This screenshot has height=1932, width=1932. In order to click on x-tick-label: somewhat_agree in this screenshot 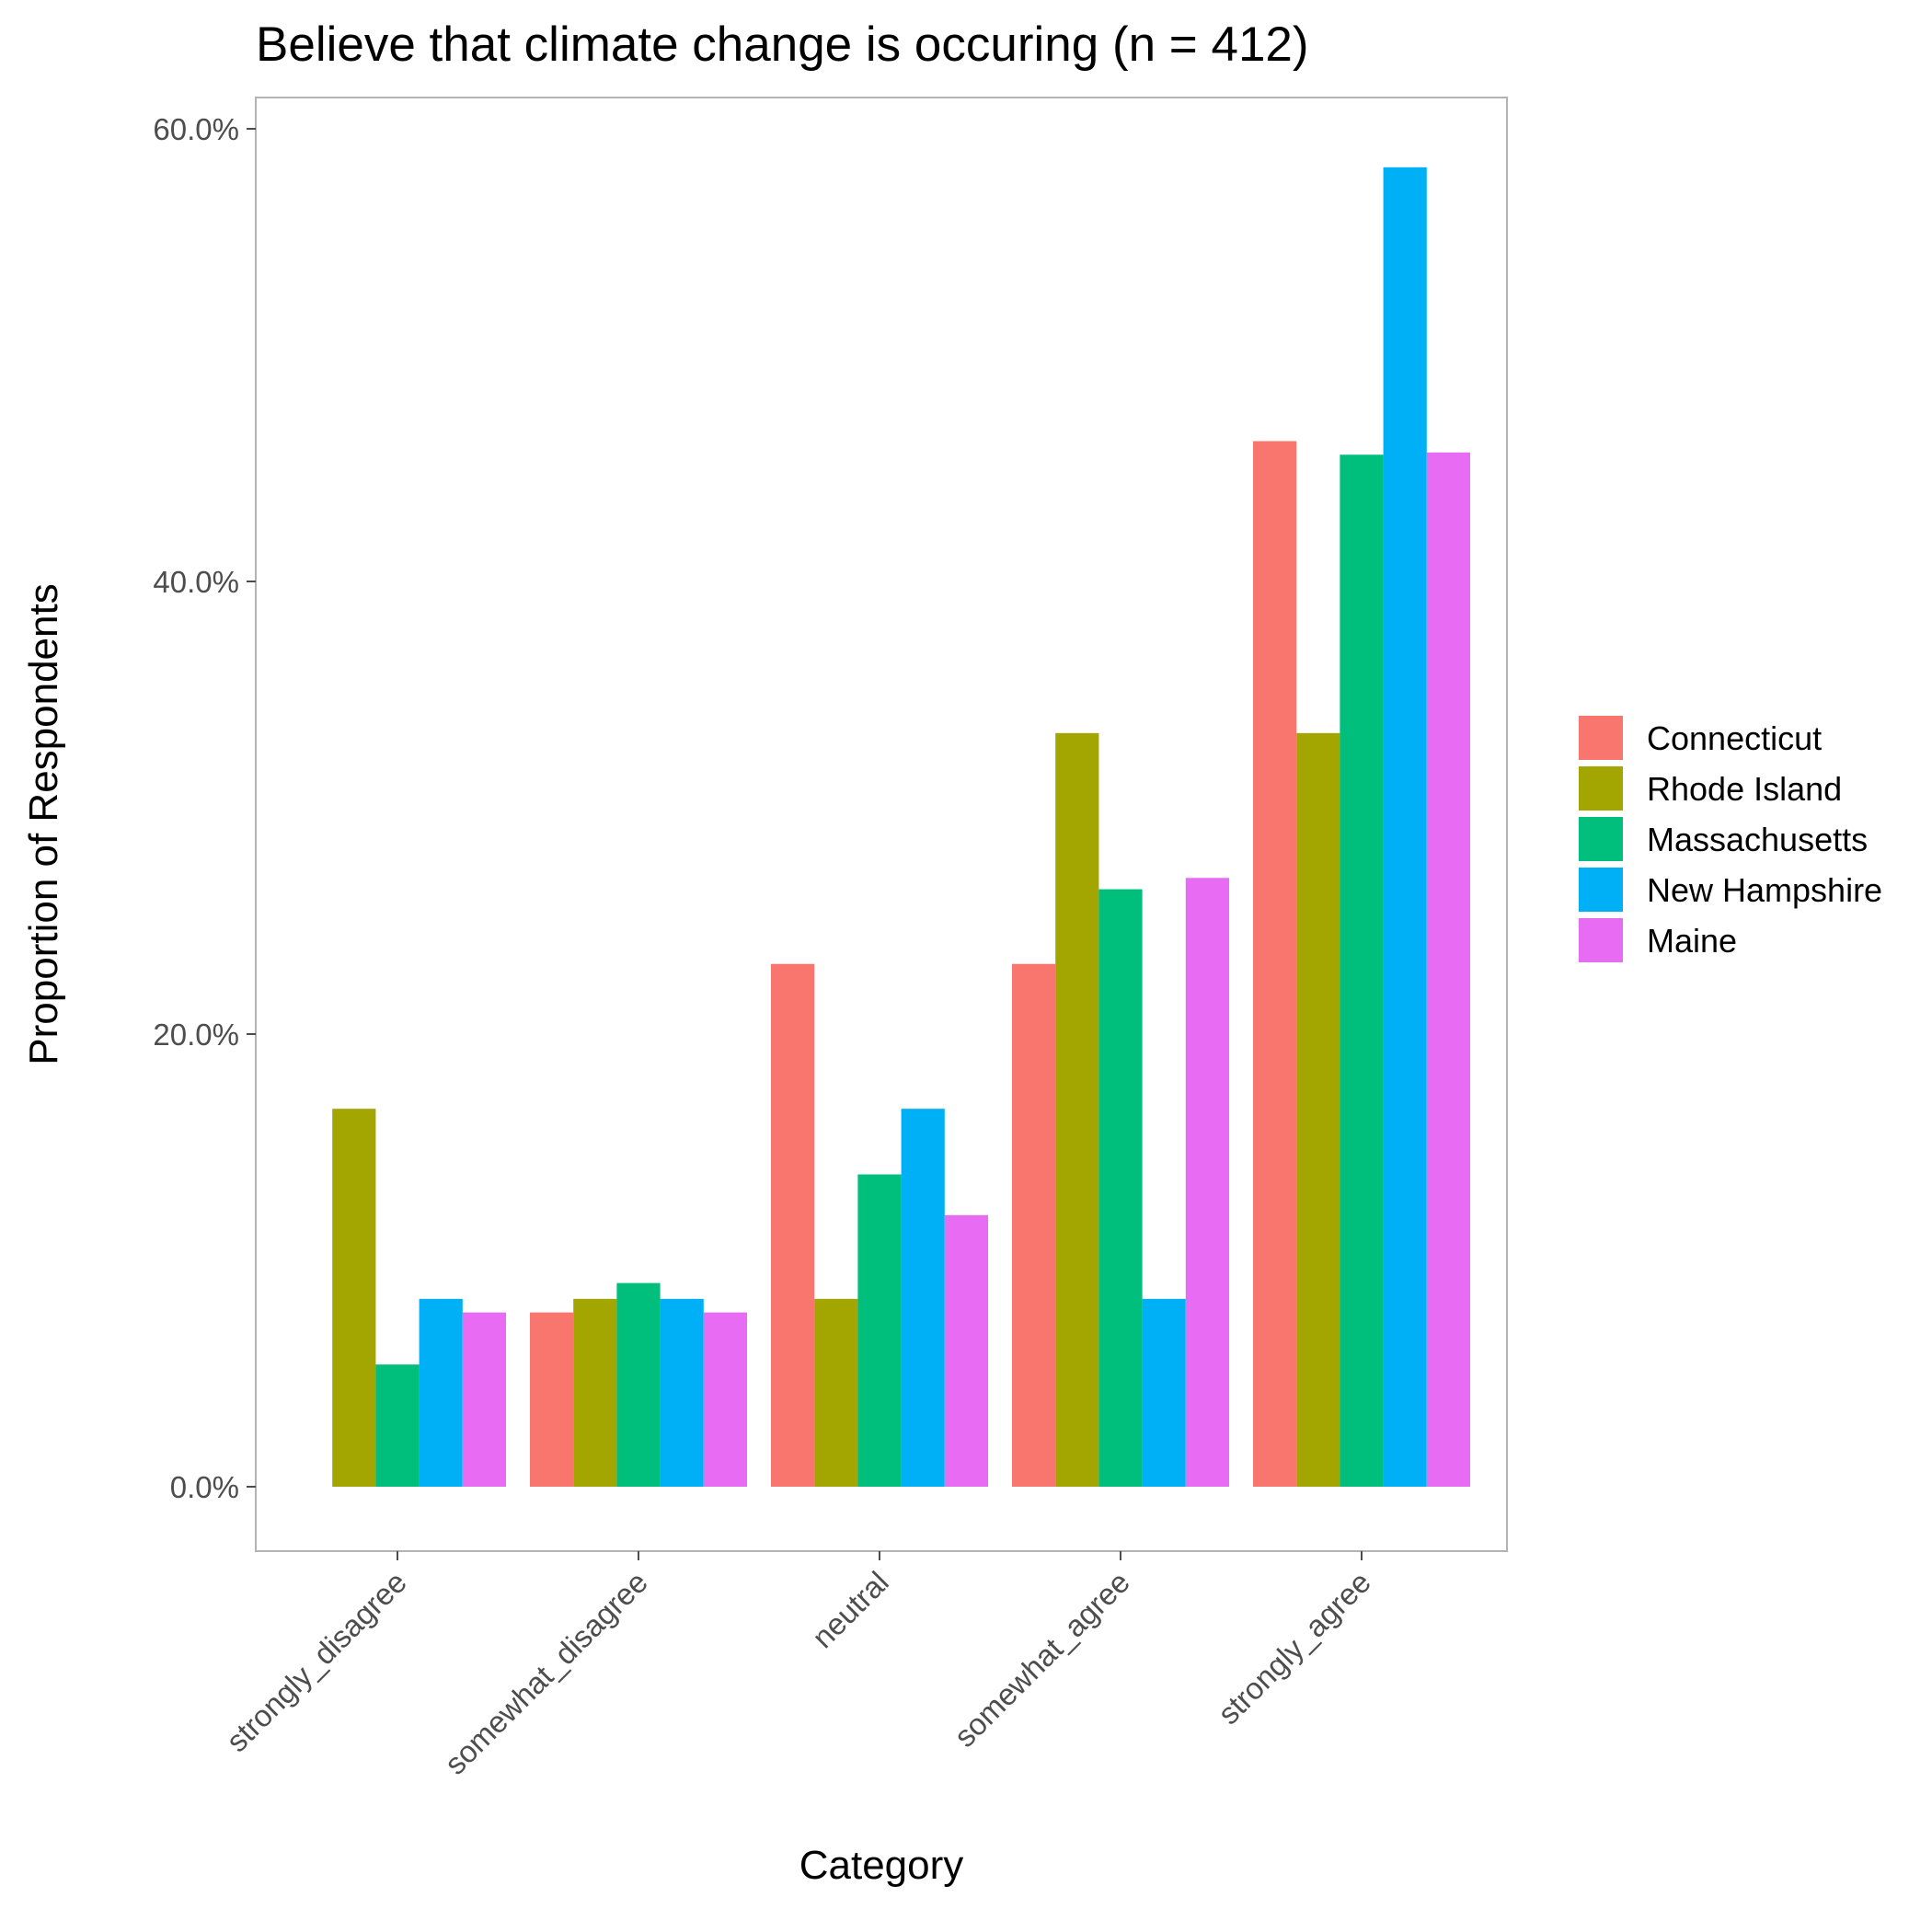, I will do `click(1042, 1659)`.